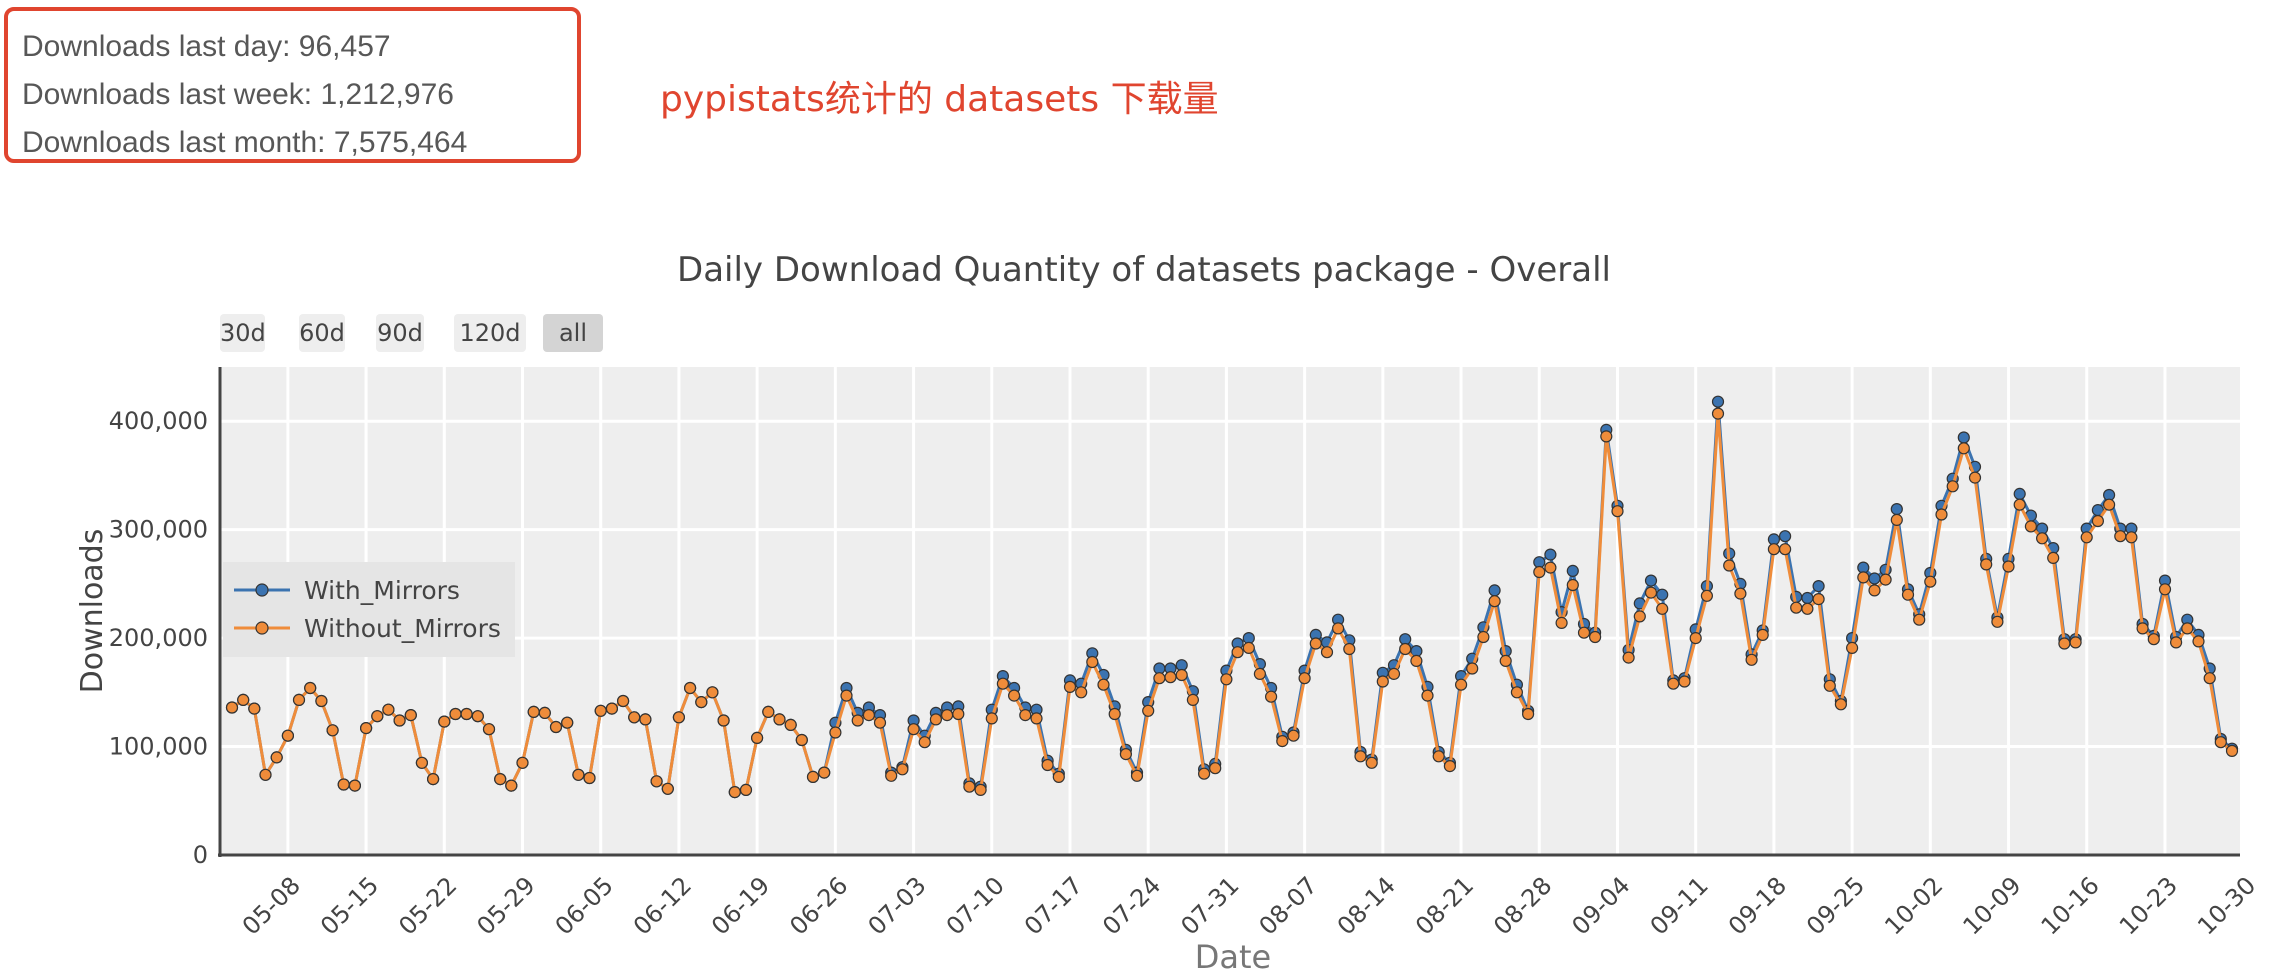 The width and height of the screenshot is (2288, 970). Describe the element at coordinates (245, 142) in the screenshot. I see `downloads-last-month: Downloads last month: 7,575,464` at that location.